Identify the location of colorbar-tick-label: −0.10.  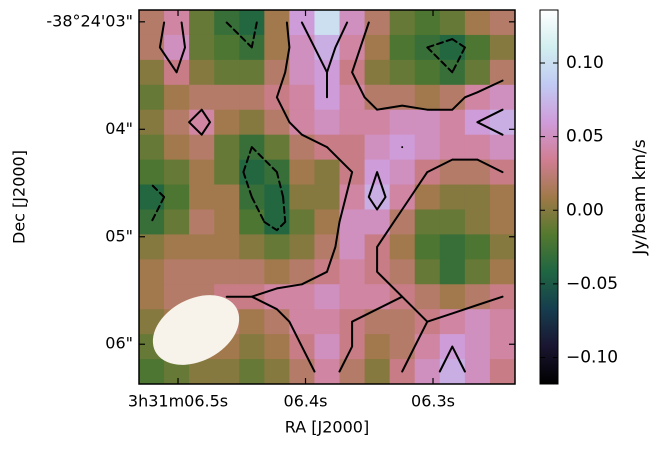
(592, 357).